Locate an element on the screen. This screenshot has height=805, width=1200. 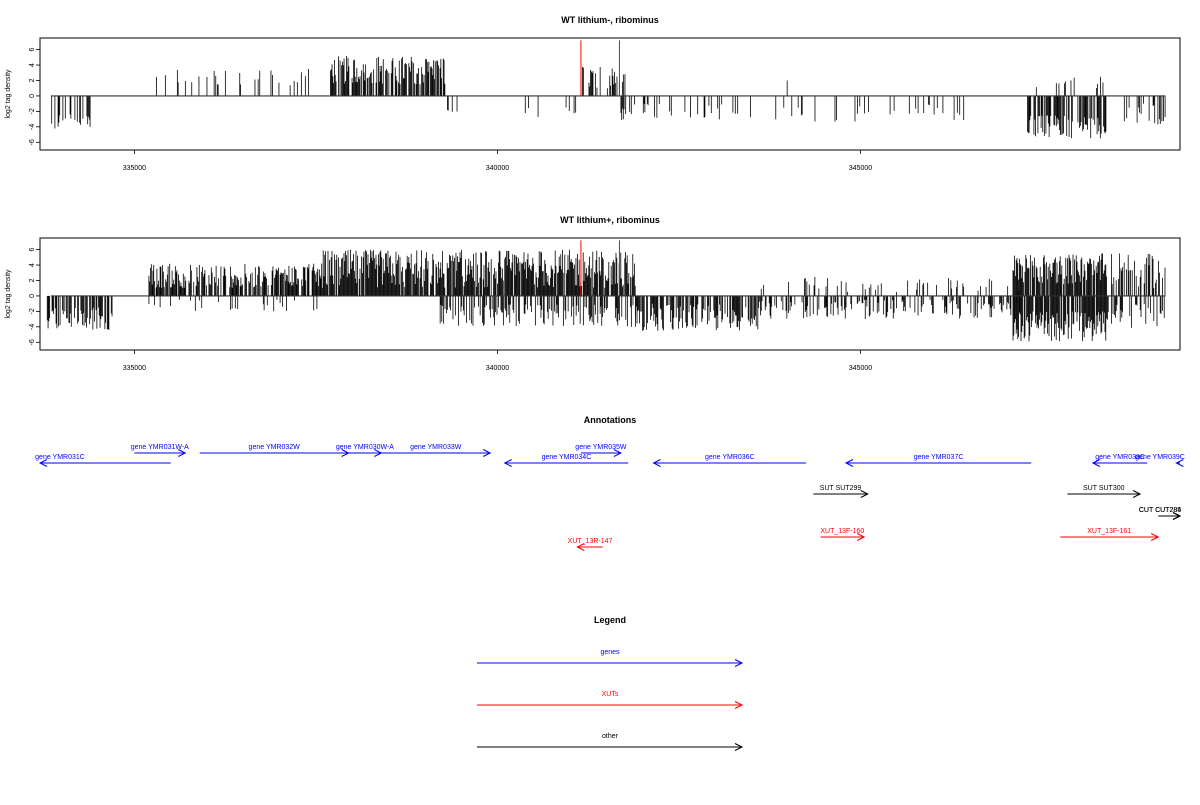
feature-label: gene YMR031W-A is located at coordinates (160, 447).